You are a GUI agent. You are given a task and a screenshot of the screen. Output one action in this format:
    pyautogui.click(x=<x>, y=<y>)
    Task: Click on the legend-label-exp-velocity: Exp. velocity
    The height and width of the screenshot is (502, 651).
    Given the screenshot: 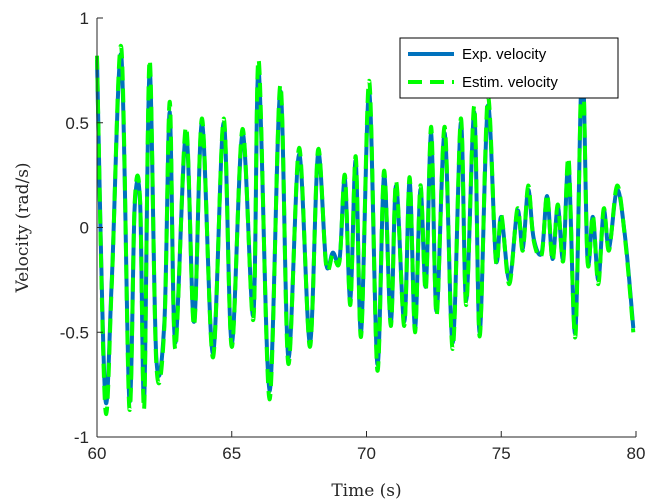 What is the action you would take?
    pyautogui.click(x=504, y=54)
    